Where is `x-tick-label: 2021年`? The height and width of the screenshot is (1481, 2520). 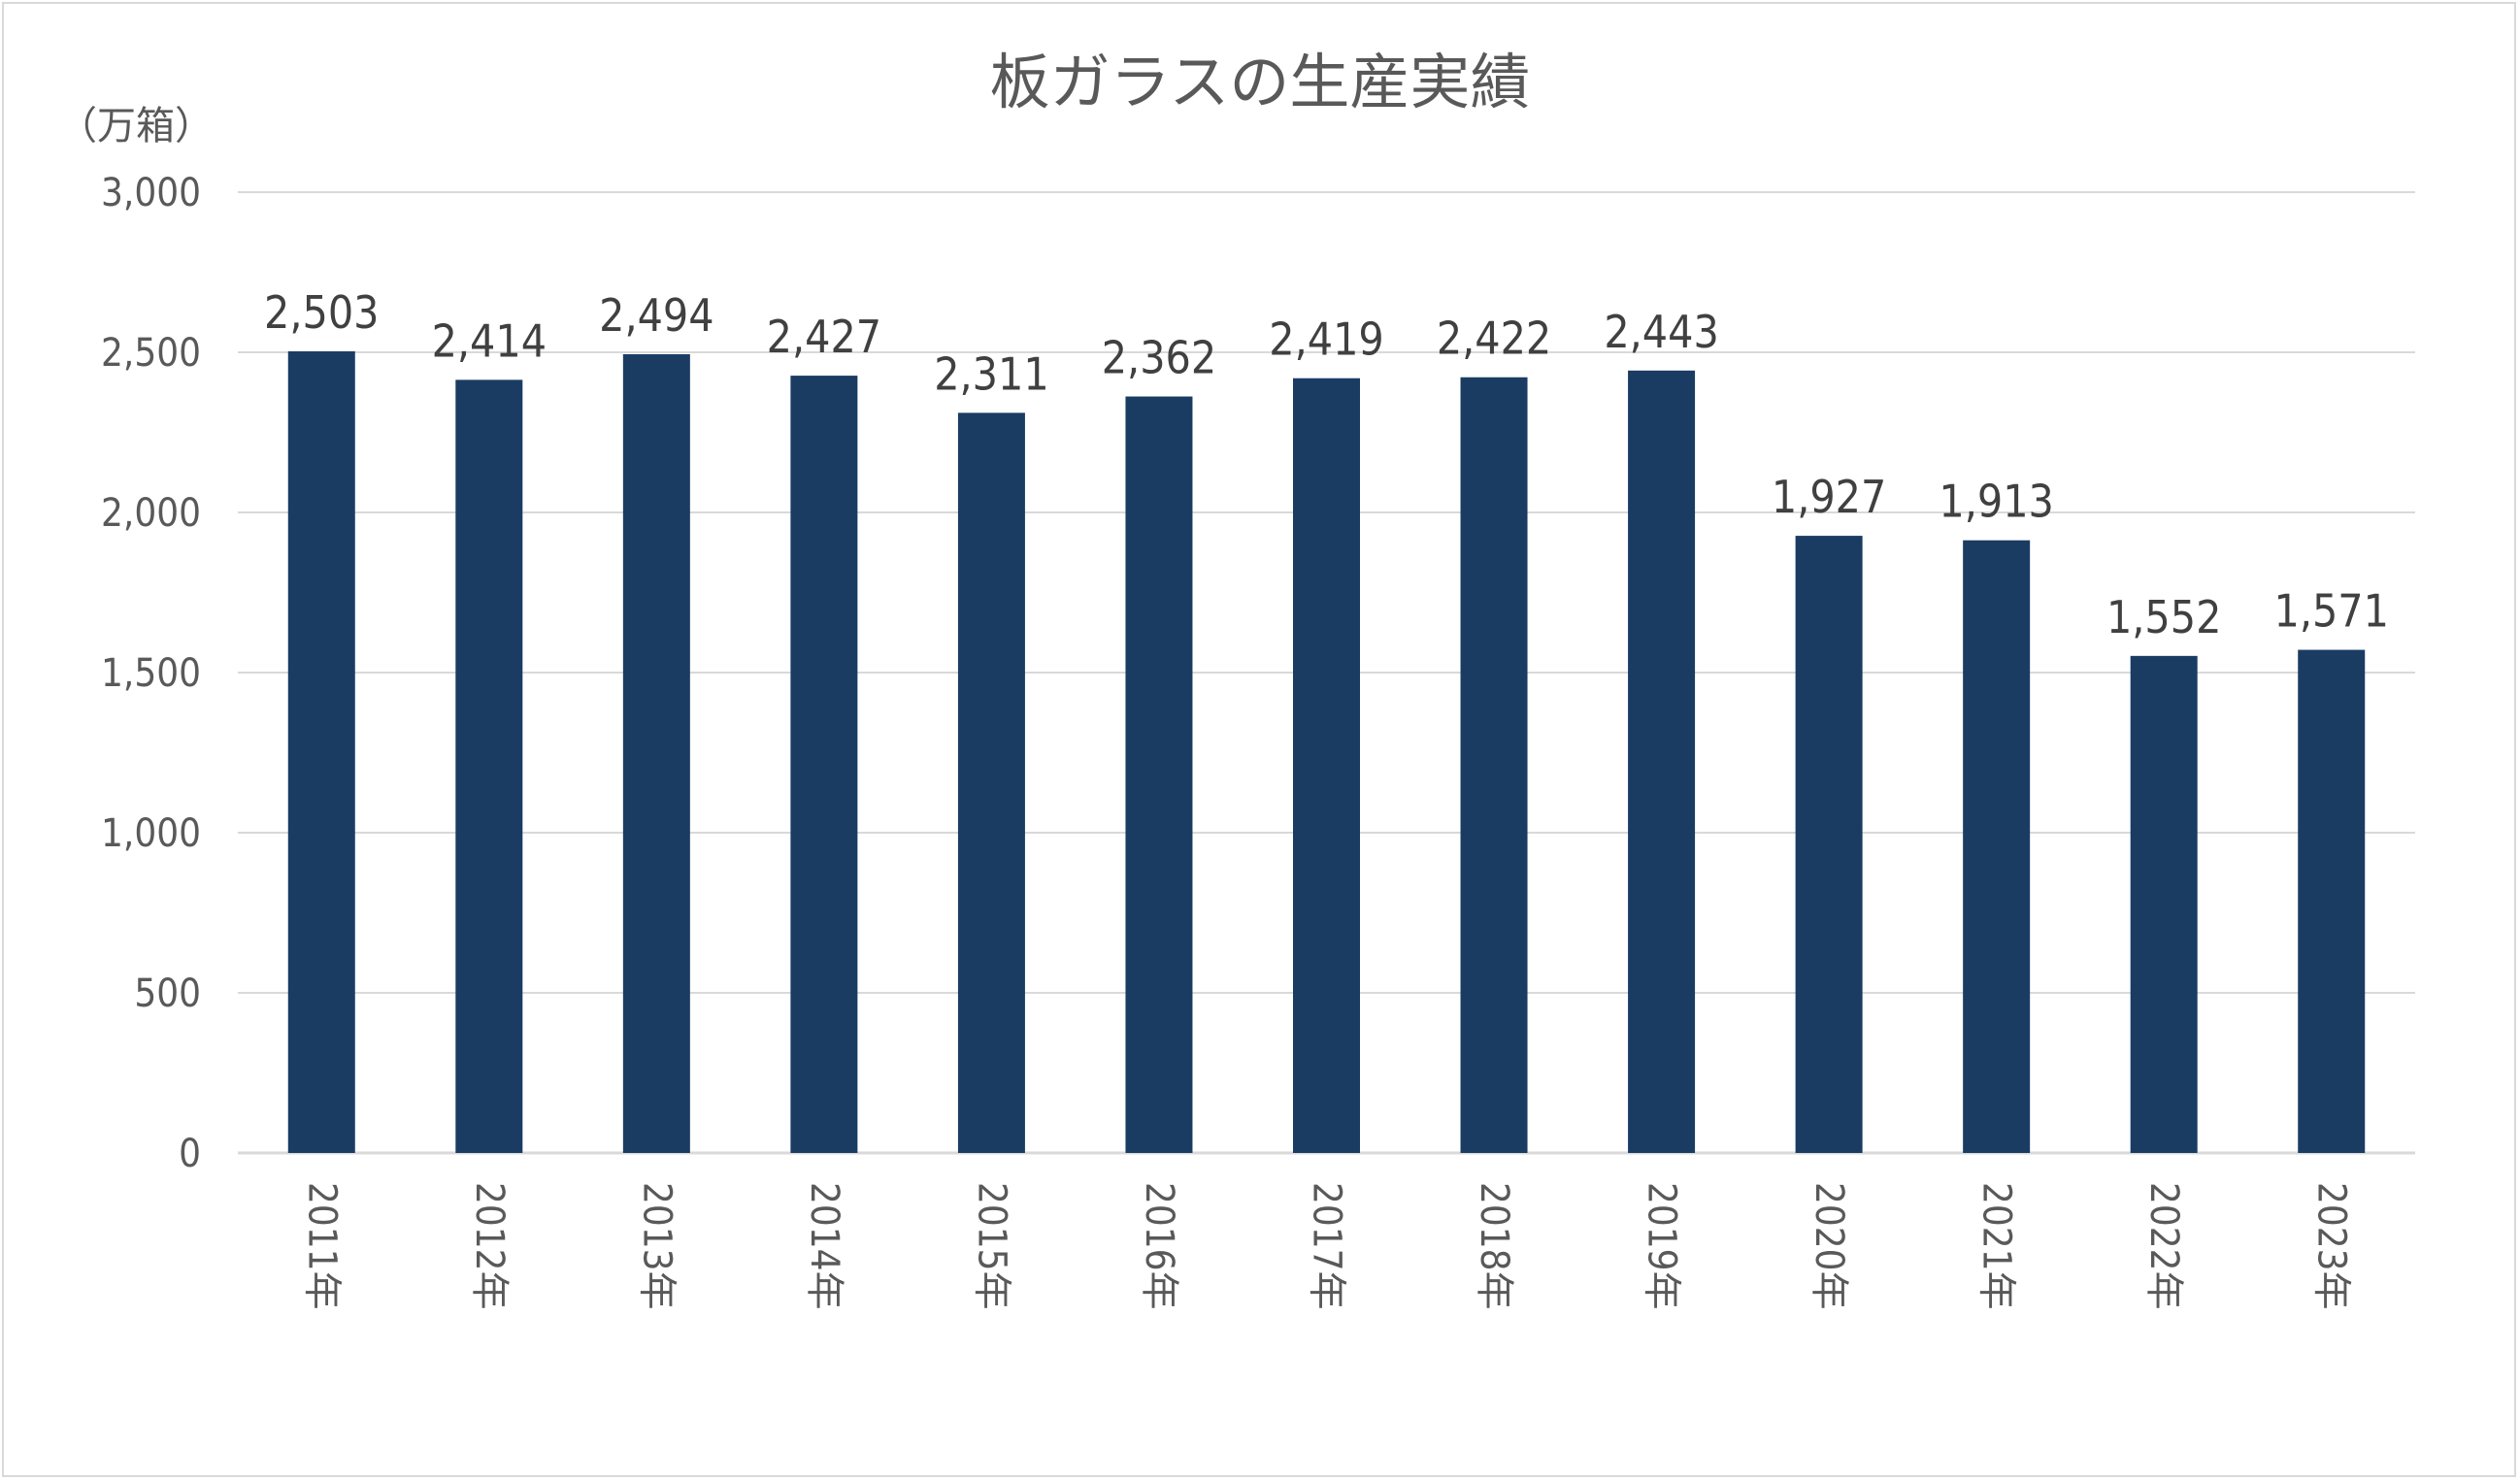
x-tick-label: 2021年 is located at coordinates (1996, 1246).